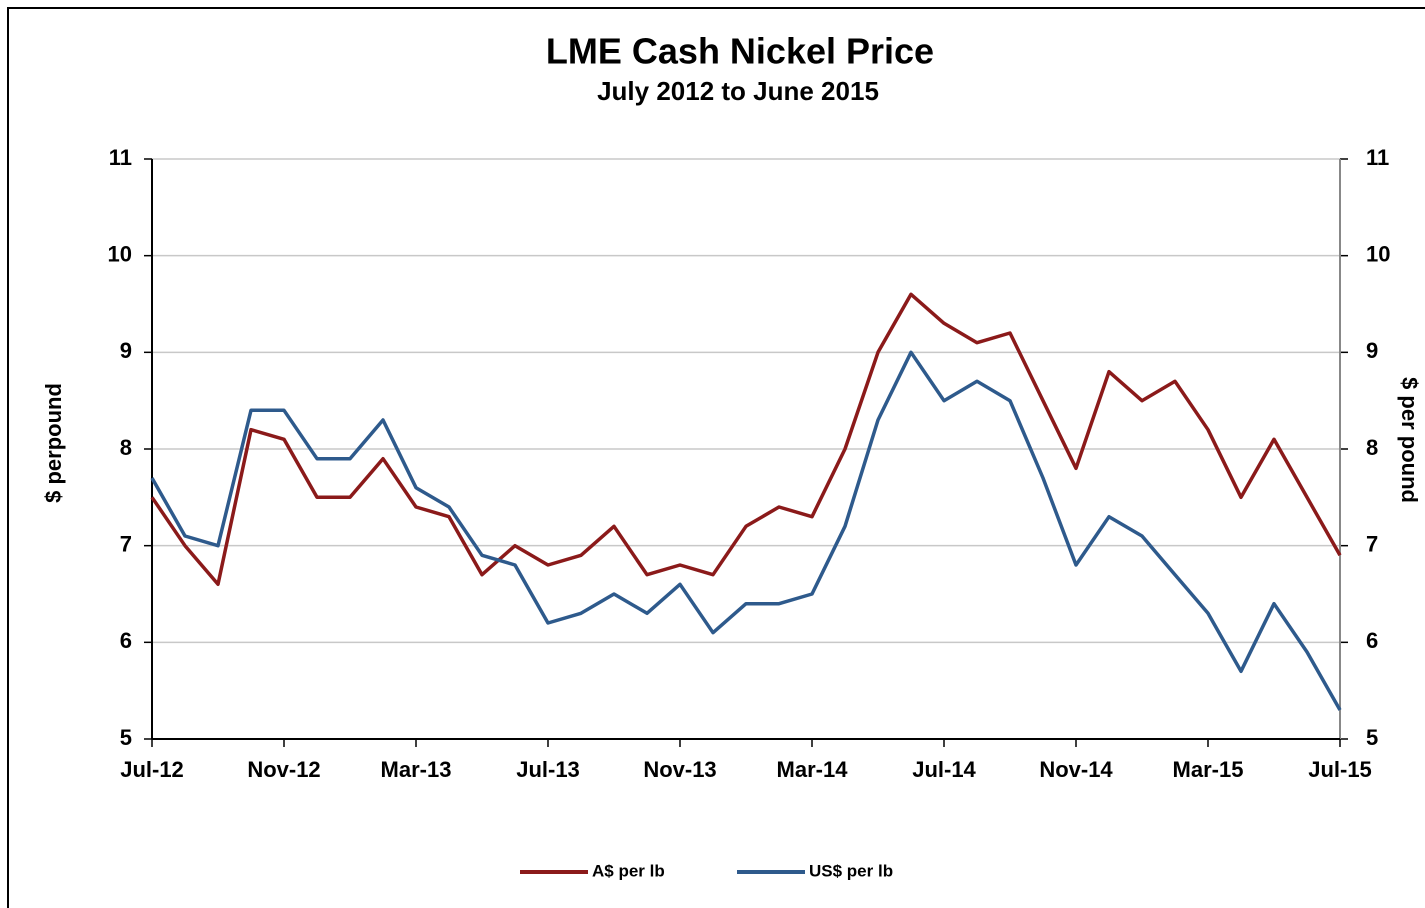 This screenshot has width=1425, height=908. I want to click on y-tick-label: 5, so click(126, 737).